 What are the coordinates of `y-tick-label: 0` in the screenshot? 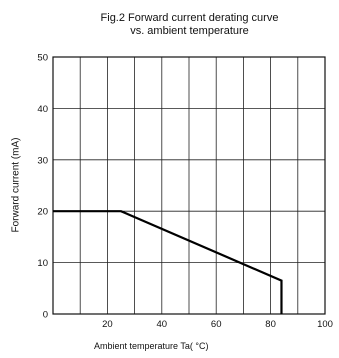 It's located at (45, 315).